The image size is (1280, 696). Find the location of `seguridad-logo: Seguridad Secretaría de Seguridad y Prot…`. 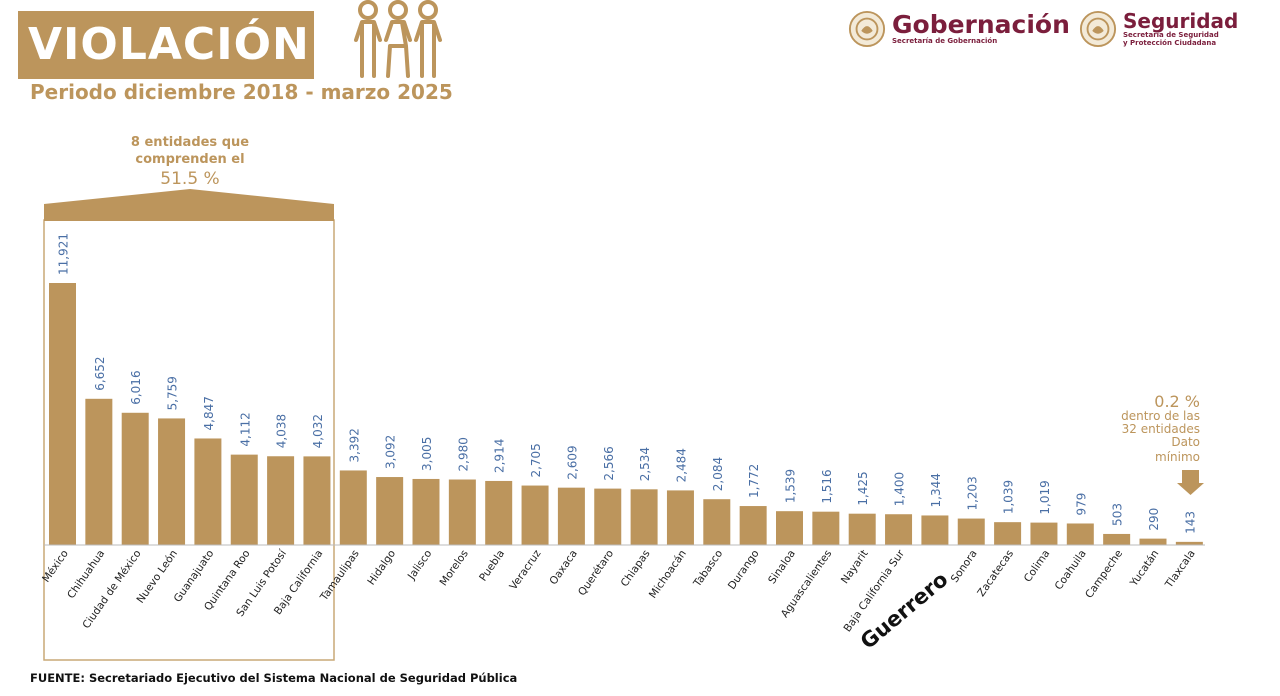

seguridad-logo: Seguridad Secretaría de Seguridad y Prot… is located at coordinates (1158, 29).